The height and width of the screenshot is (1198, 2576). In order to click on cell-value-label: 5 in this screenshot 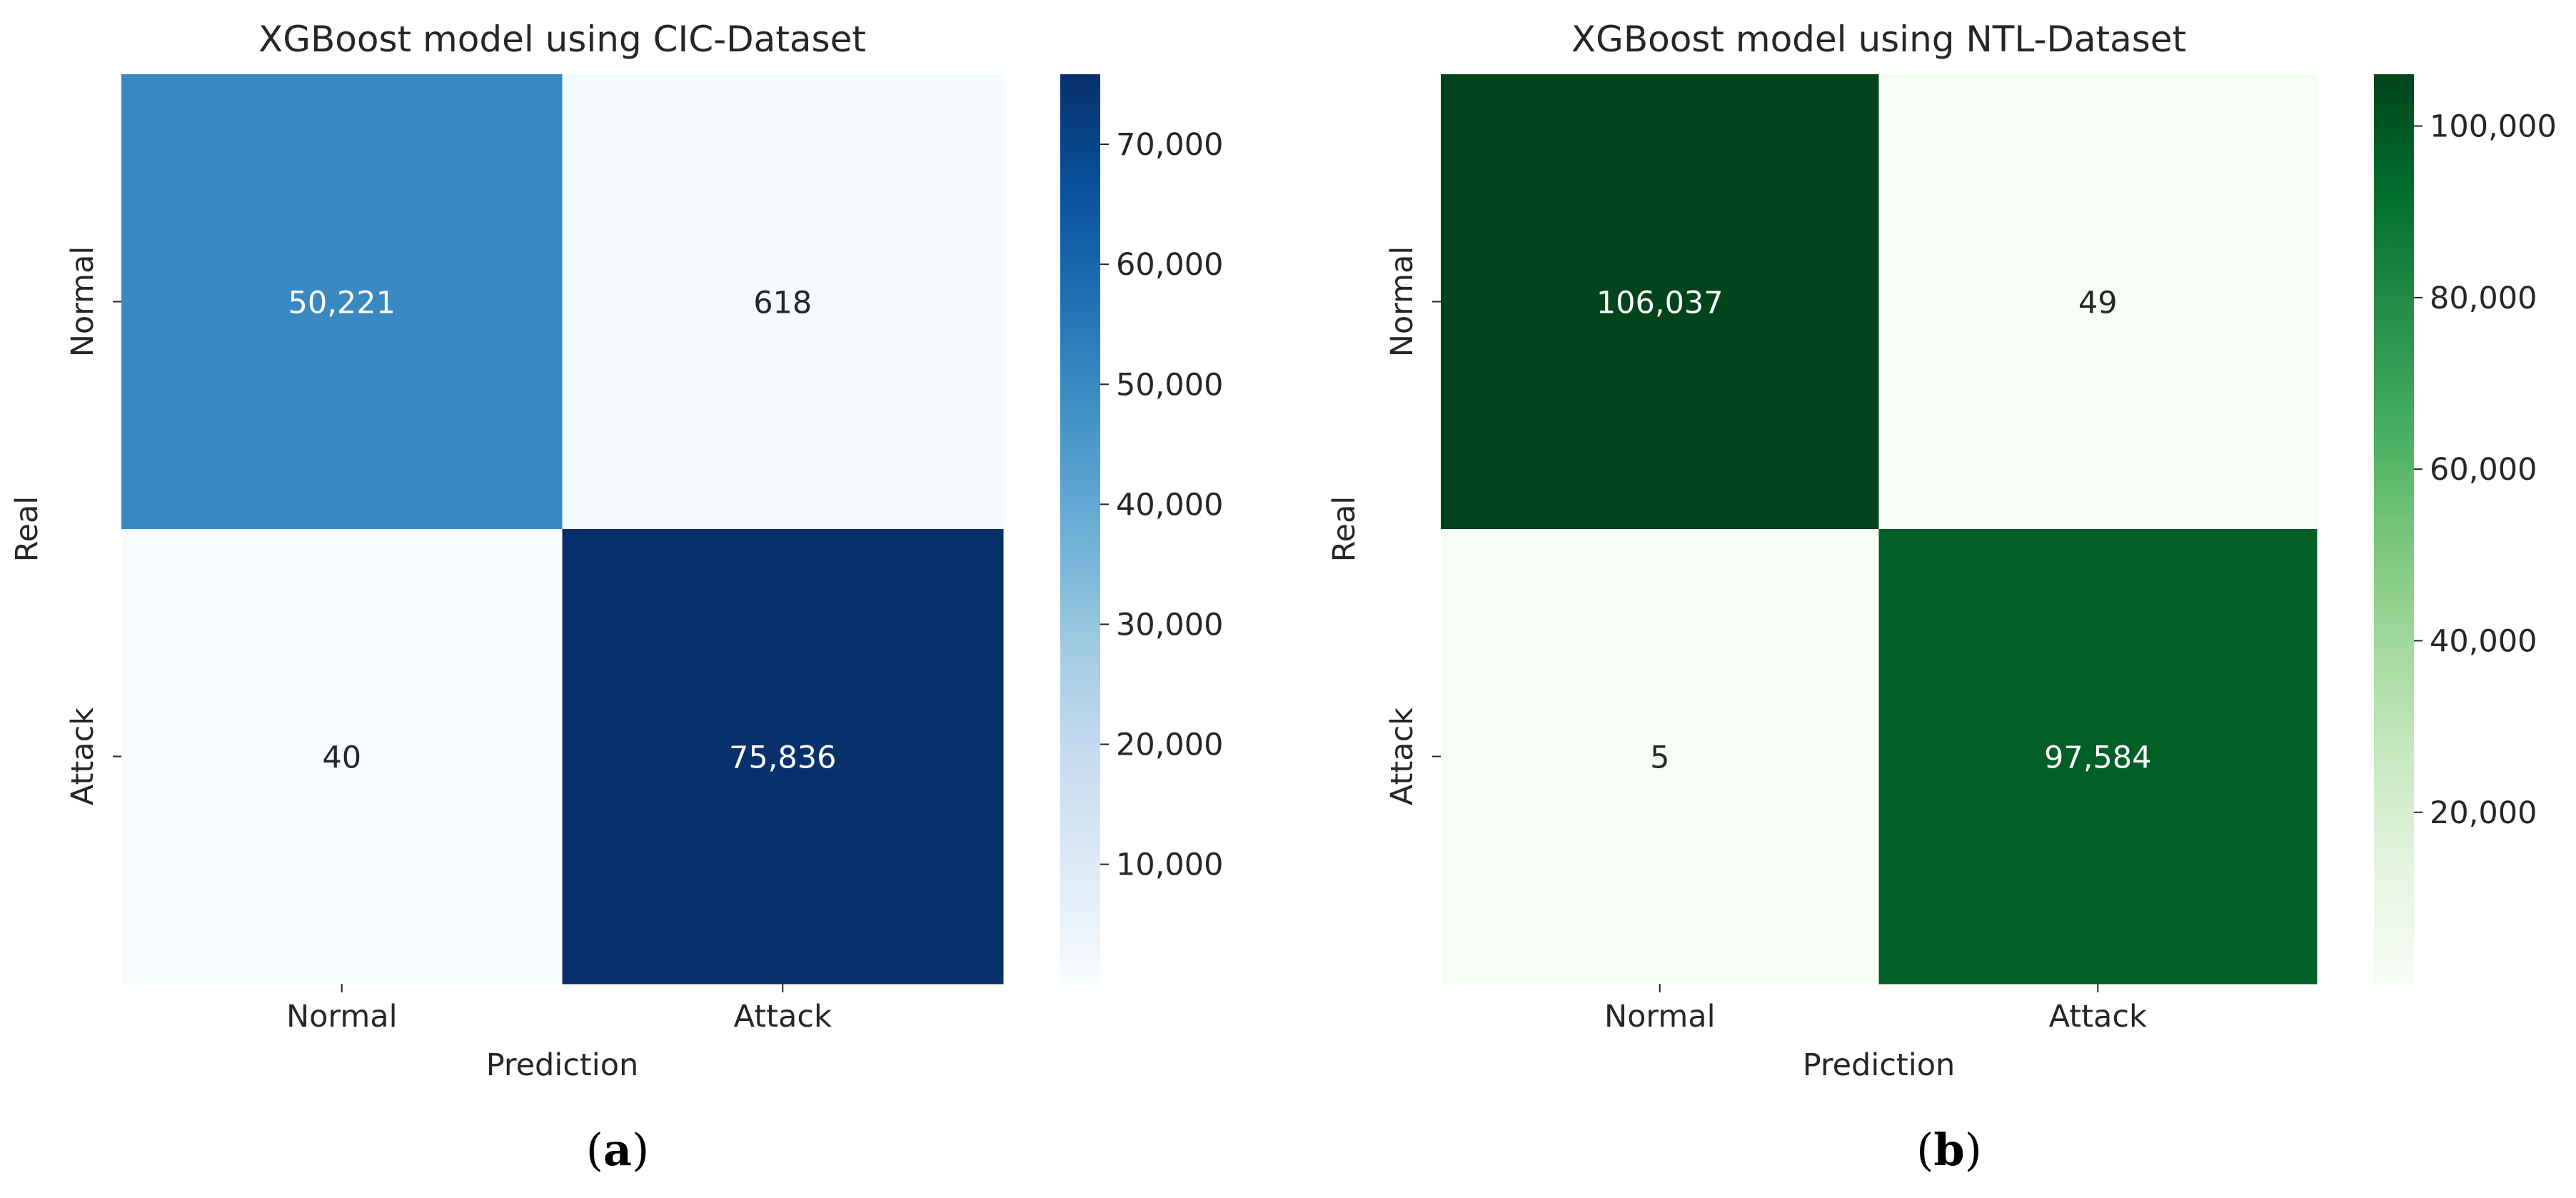, I will do `click(1660, 758)`.